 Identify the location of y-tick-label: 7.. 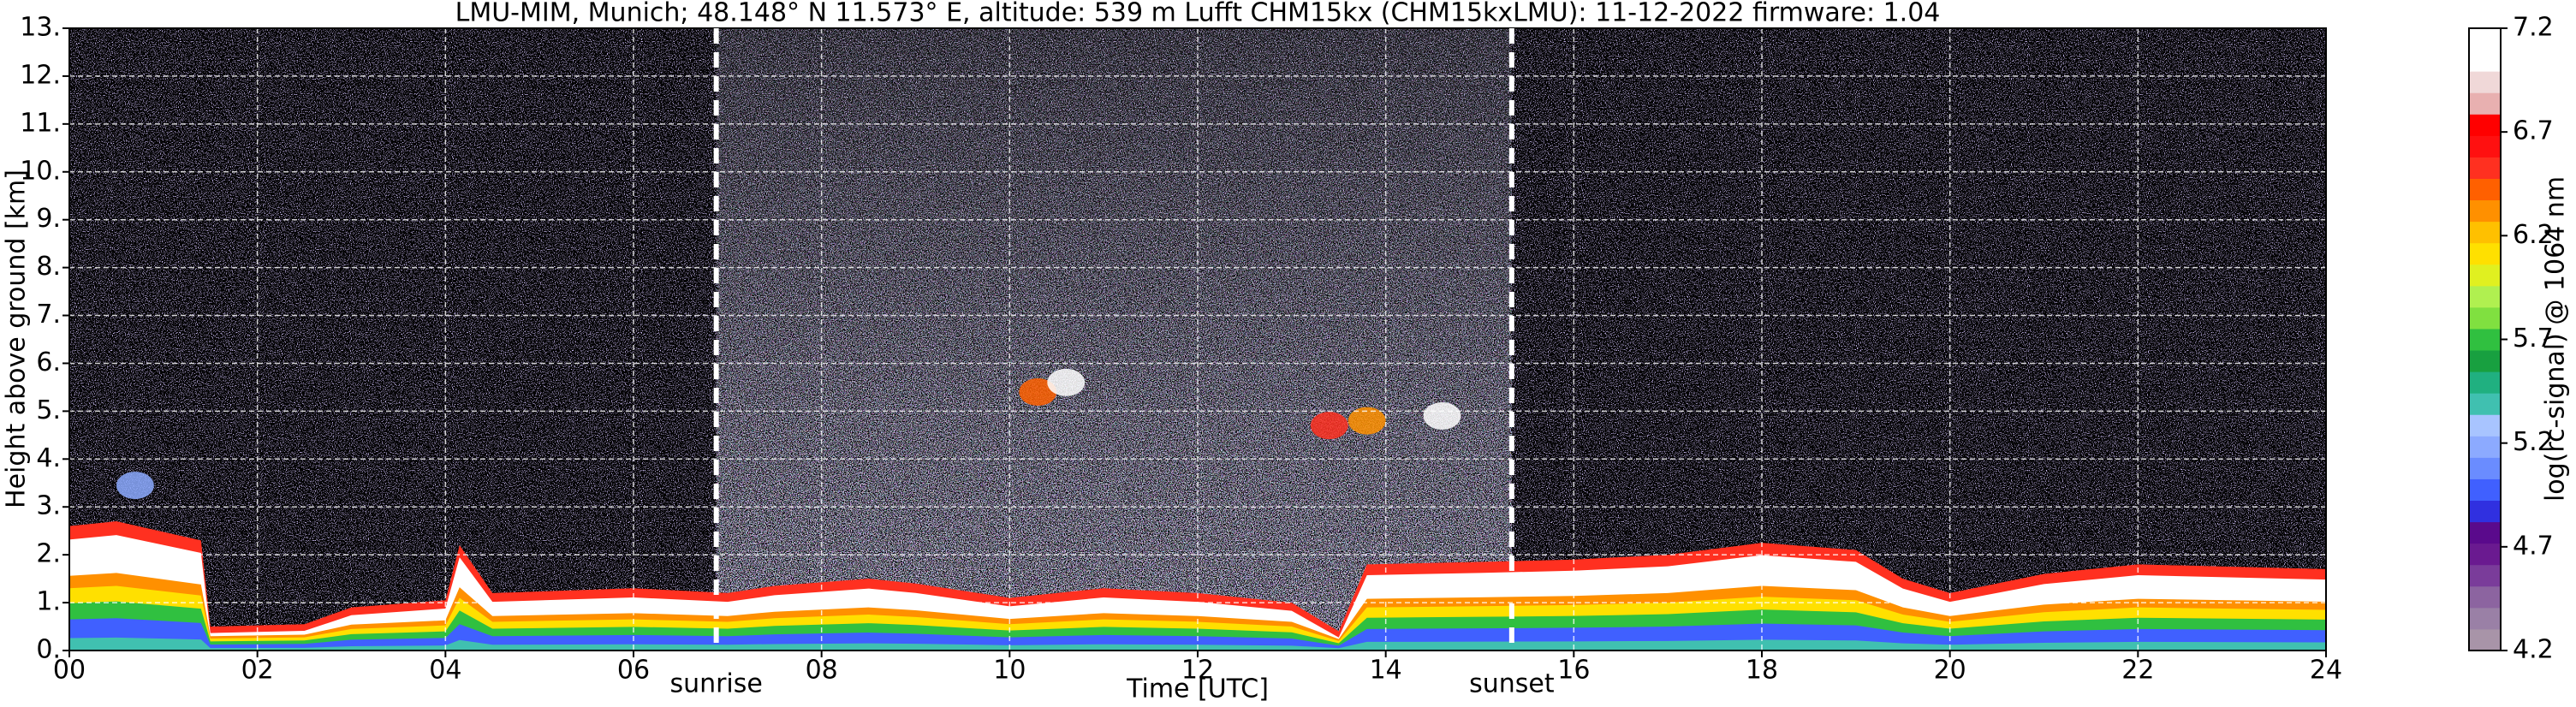
(48, 315).